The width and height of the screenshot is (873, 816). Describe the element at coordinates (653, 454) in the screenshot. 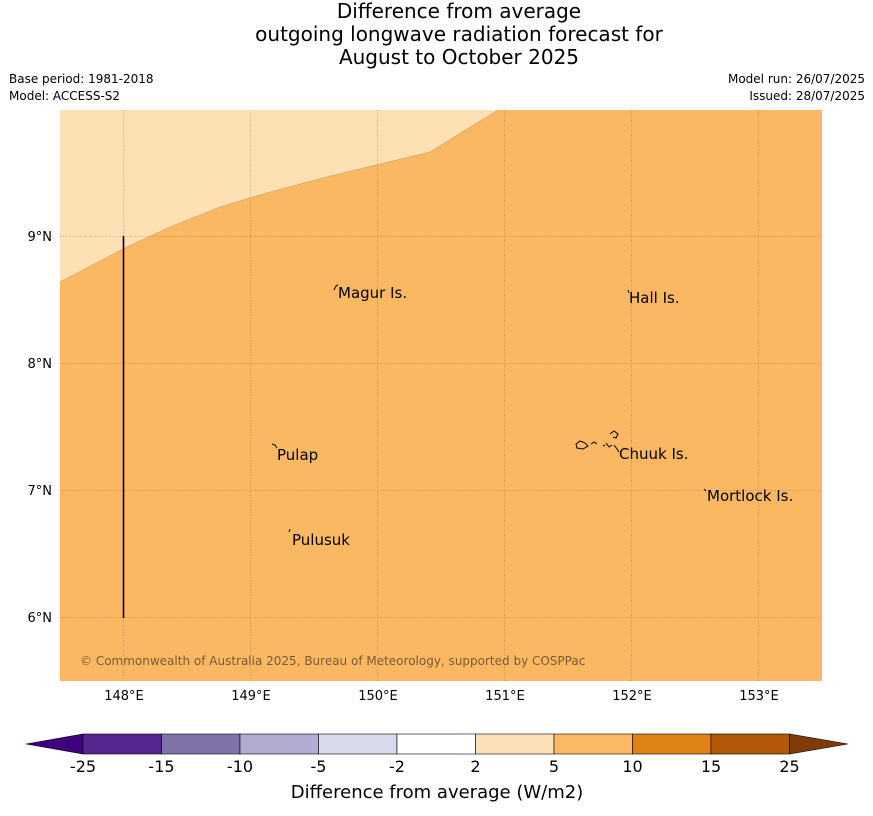

I see `place-chuuk: Chuuk Is.` at that location.